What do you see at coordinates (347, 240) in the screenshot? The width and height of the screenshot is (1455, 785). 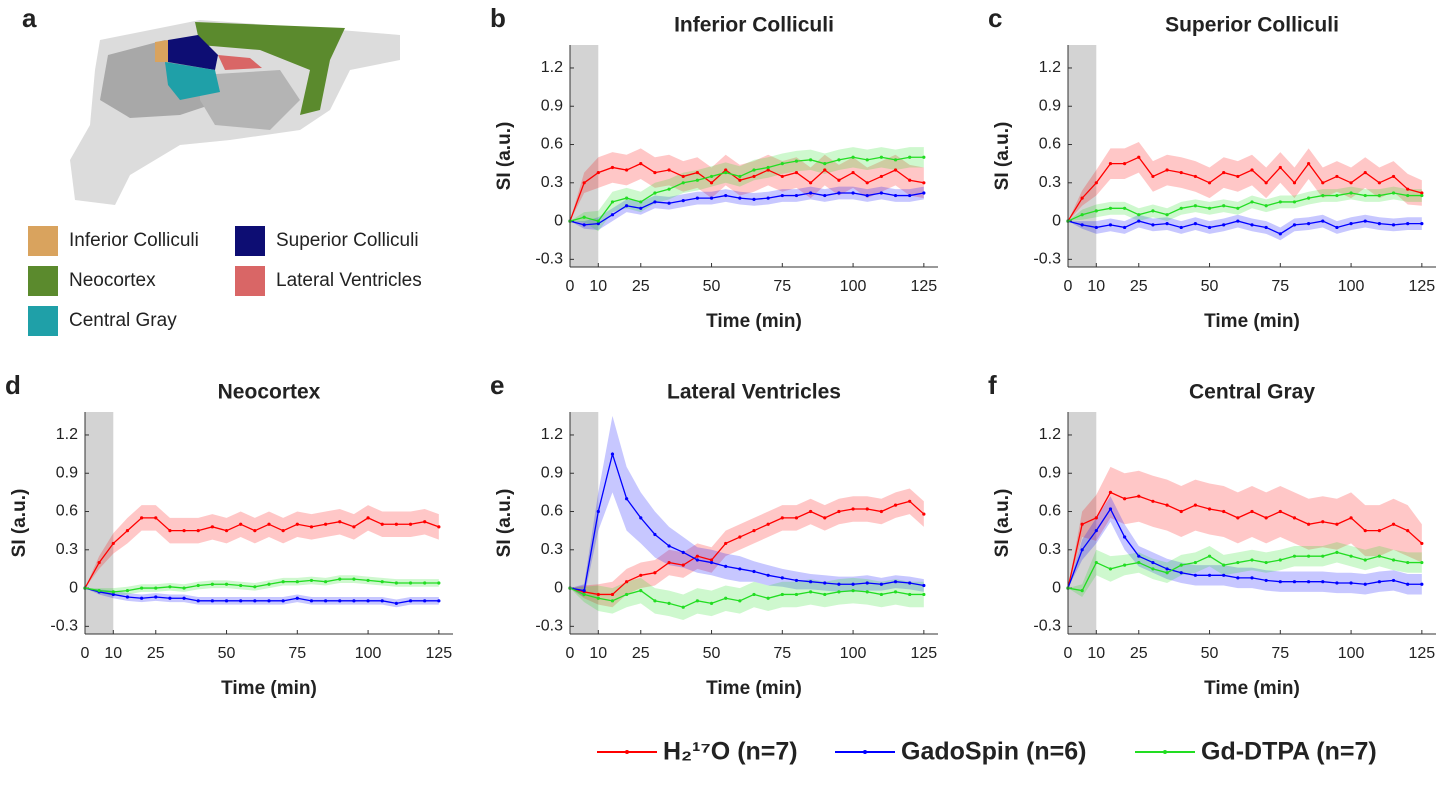 I see `region-label: Superior Colliculi` at bounding box center [347, 240].